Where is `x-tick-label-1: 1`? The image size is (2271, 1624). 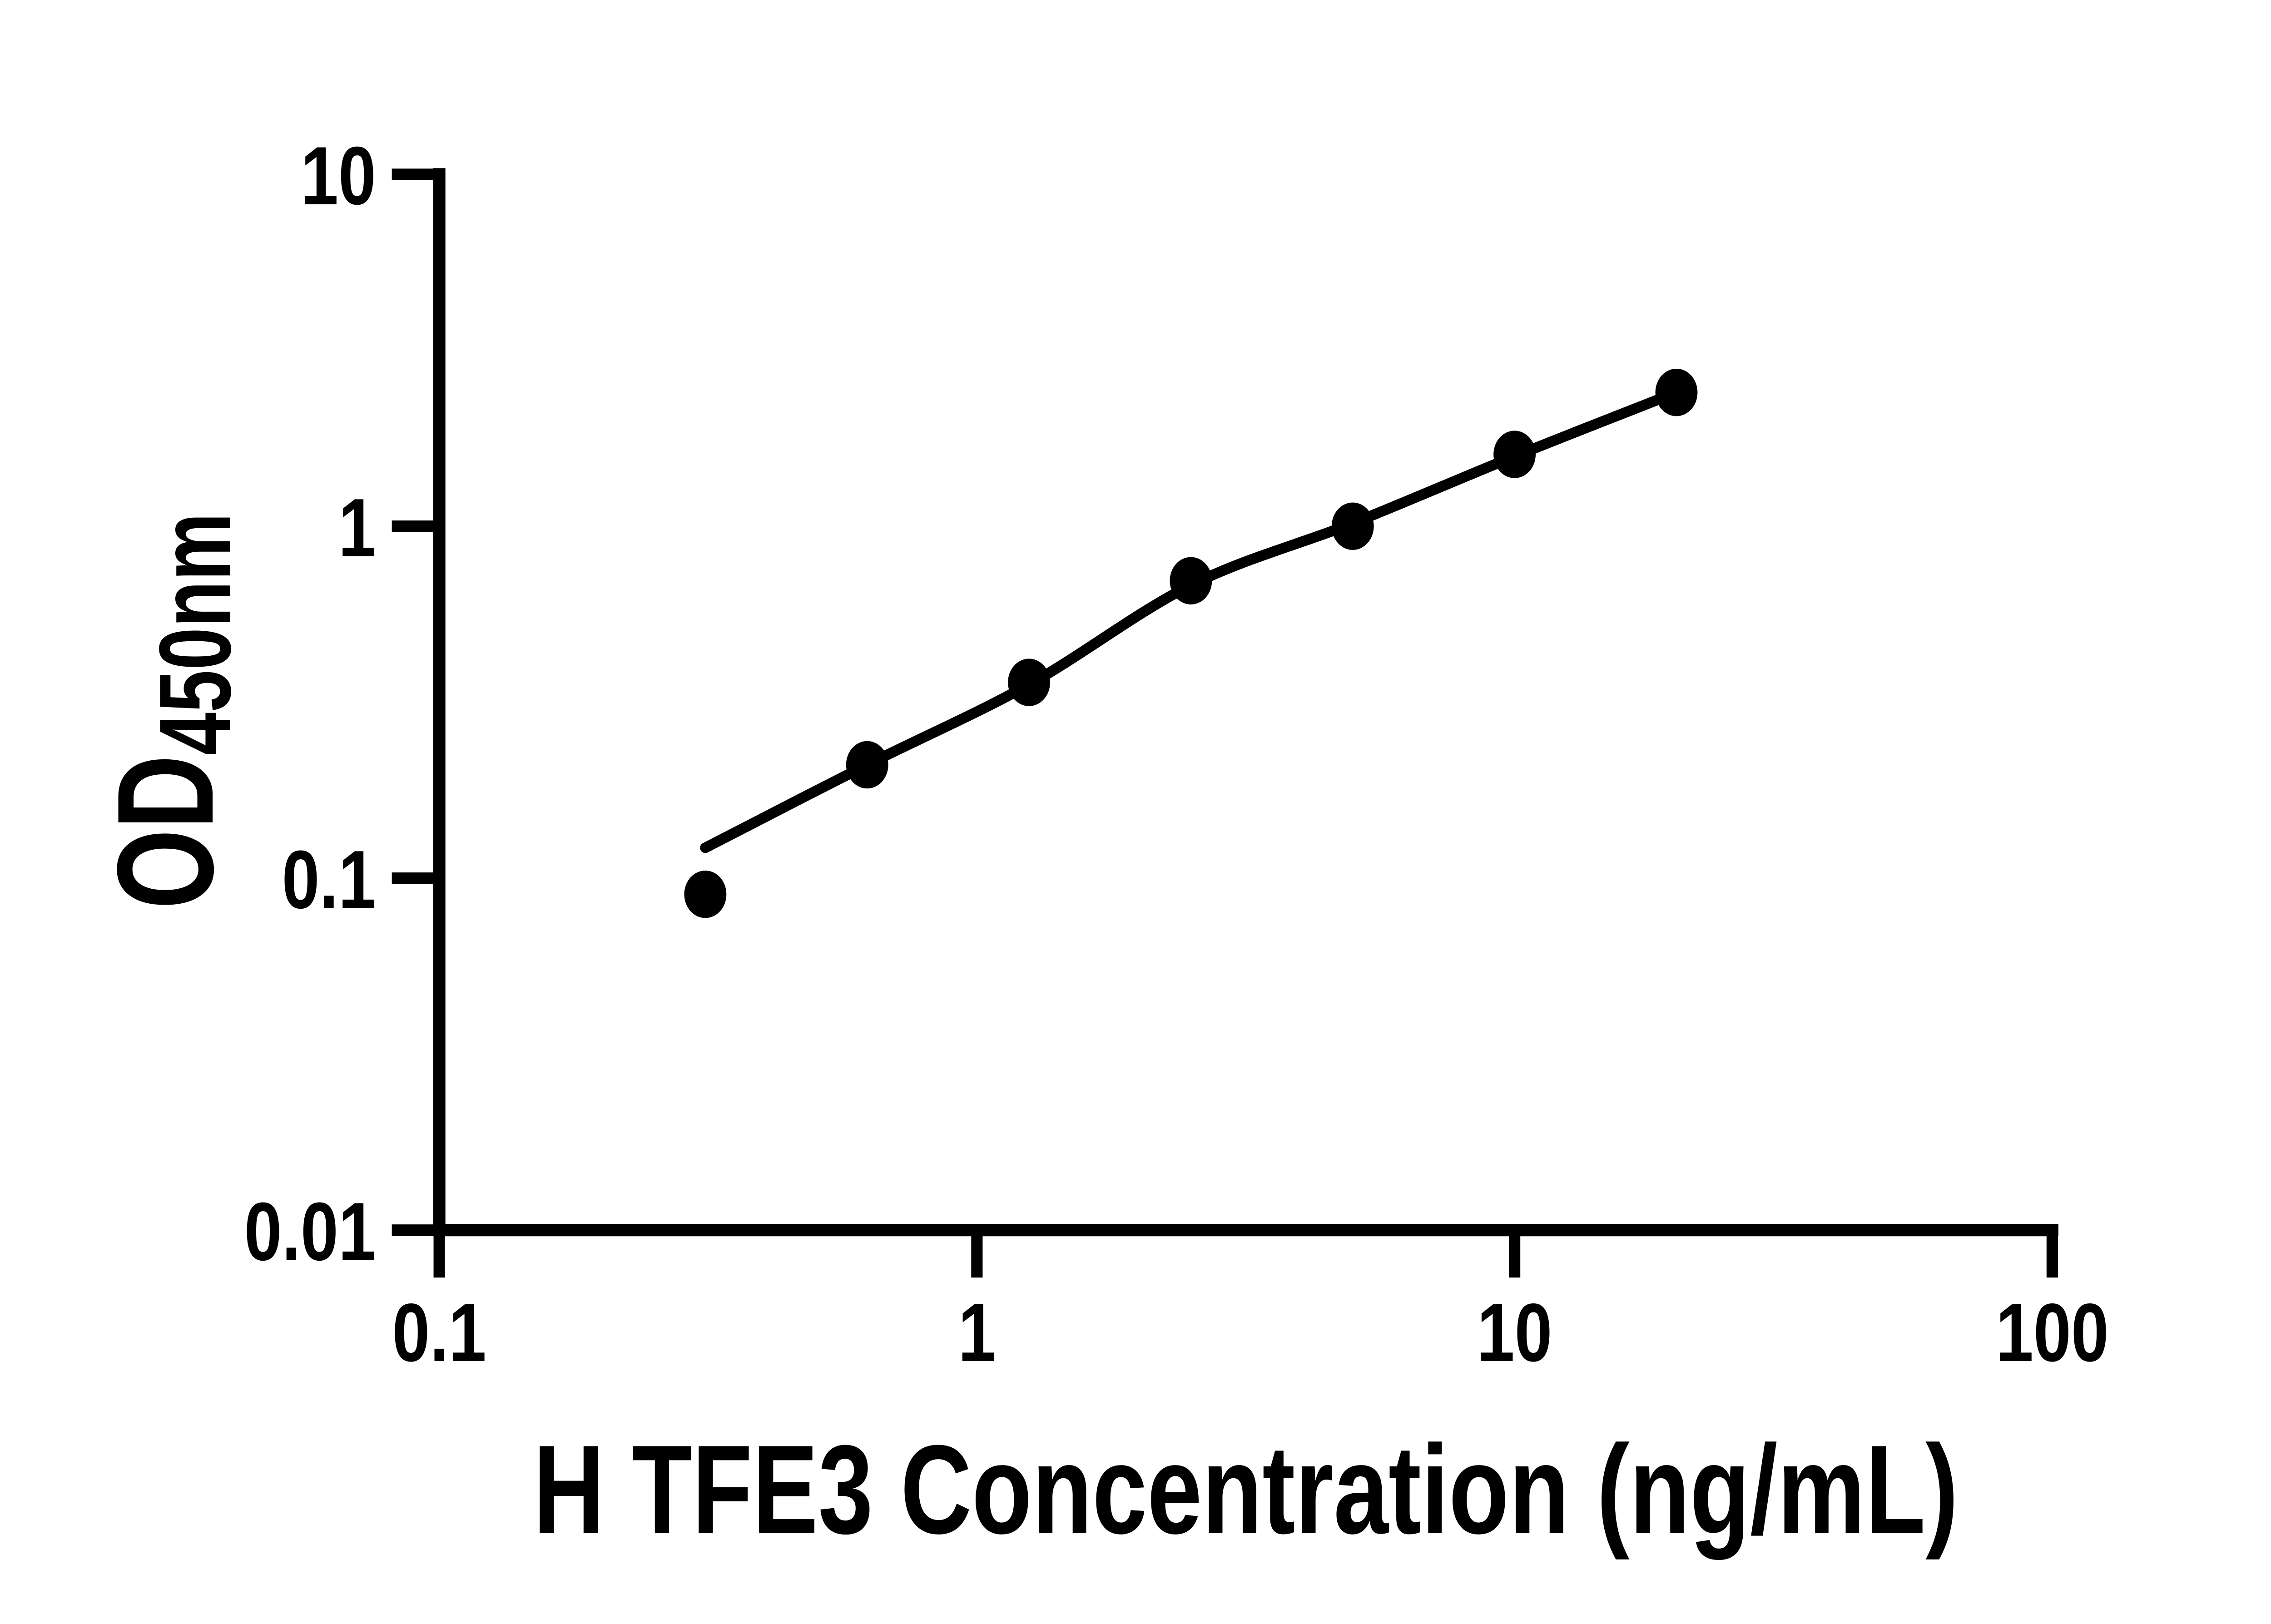
x-tick-label-1: 1 is located at coordinates (977, 1333).